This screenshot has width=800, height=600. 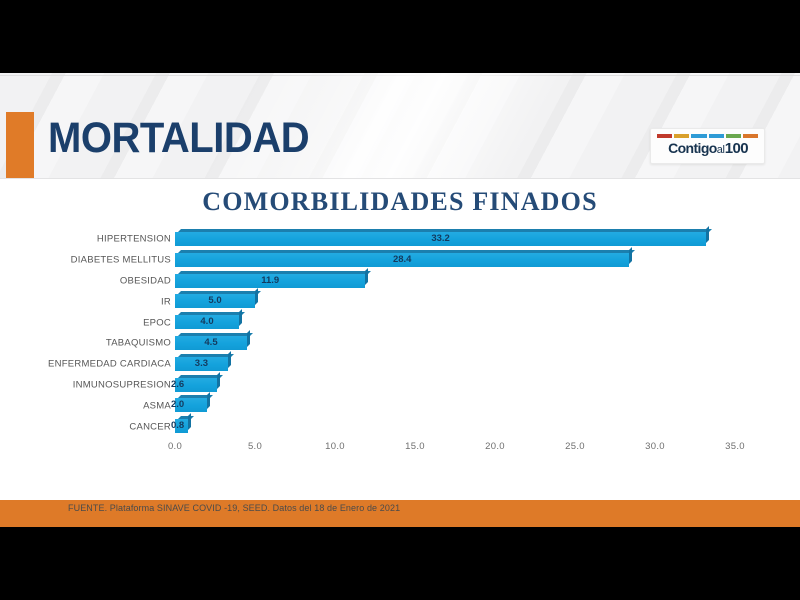 What do you see at coordinates (138, 343) in the screenshot?
I see `bar-category-label: TABAQUISMO` at bounding box center [138, 343].